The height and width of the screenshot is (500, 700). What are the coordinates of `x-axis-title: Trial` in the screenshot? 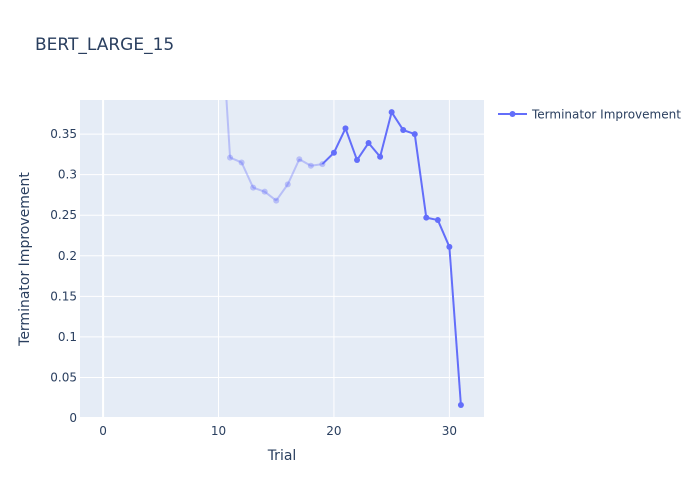 It's located at (282, 456).